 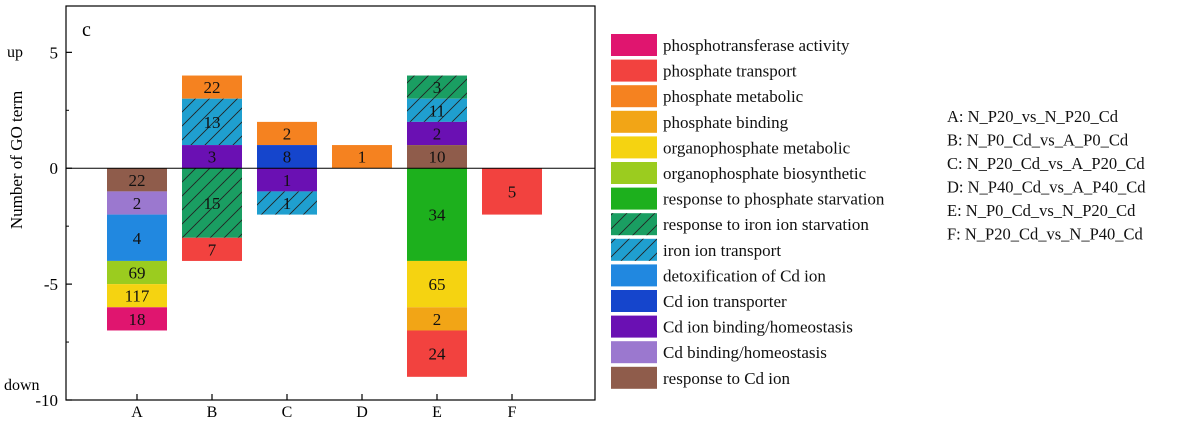 What do you see at coordinates (437, 412) in the screenshot?
I see `x-tick-label: E` at bounding box center [437, 412].